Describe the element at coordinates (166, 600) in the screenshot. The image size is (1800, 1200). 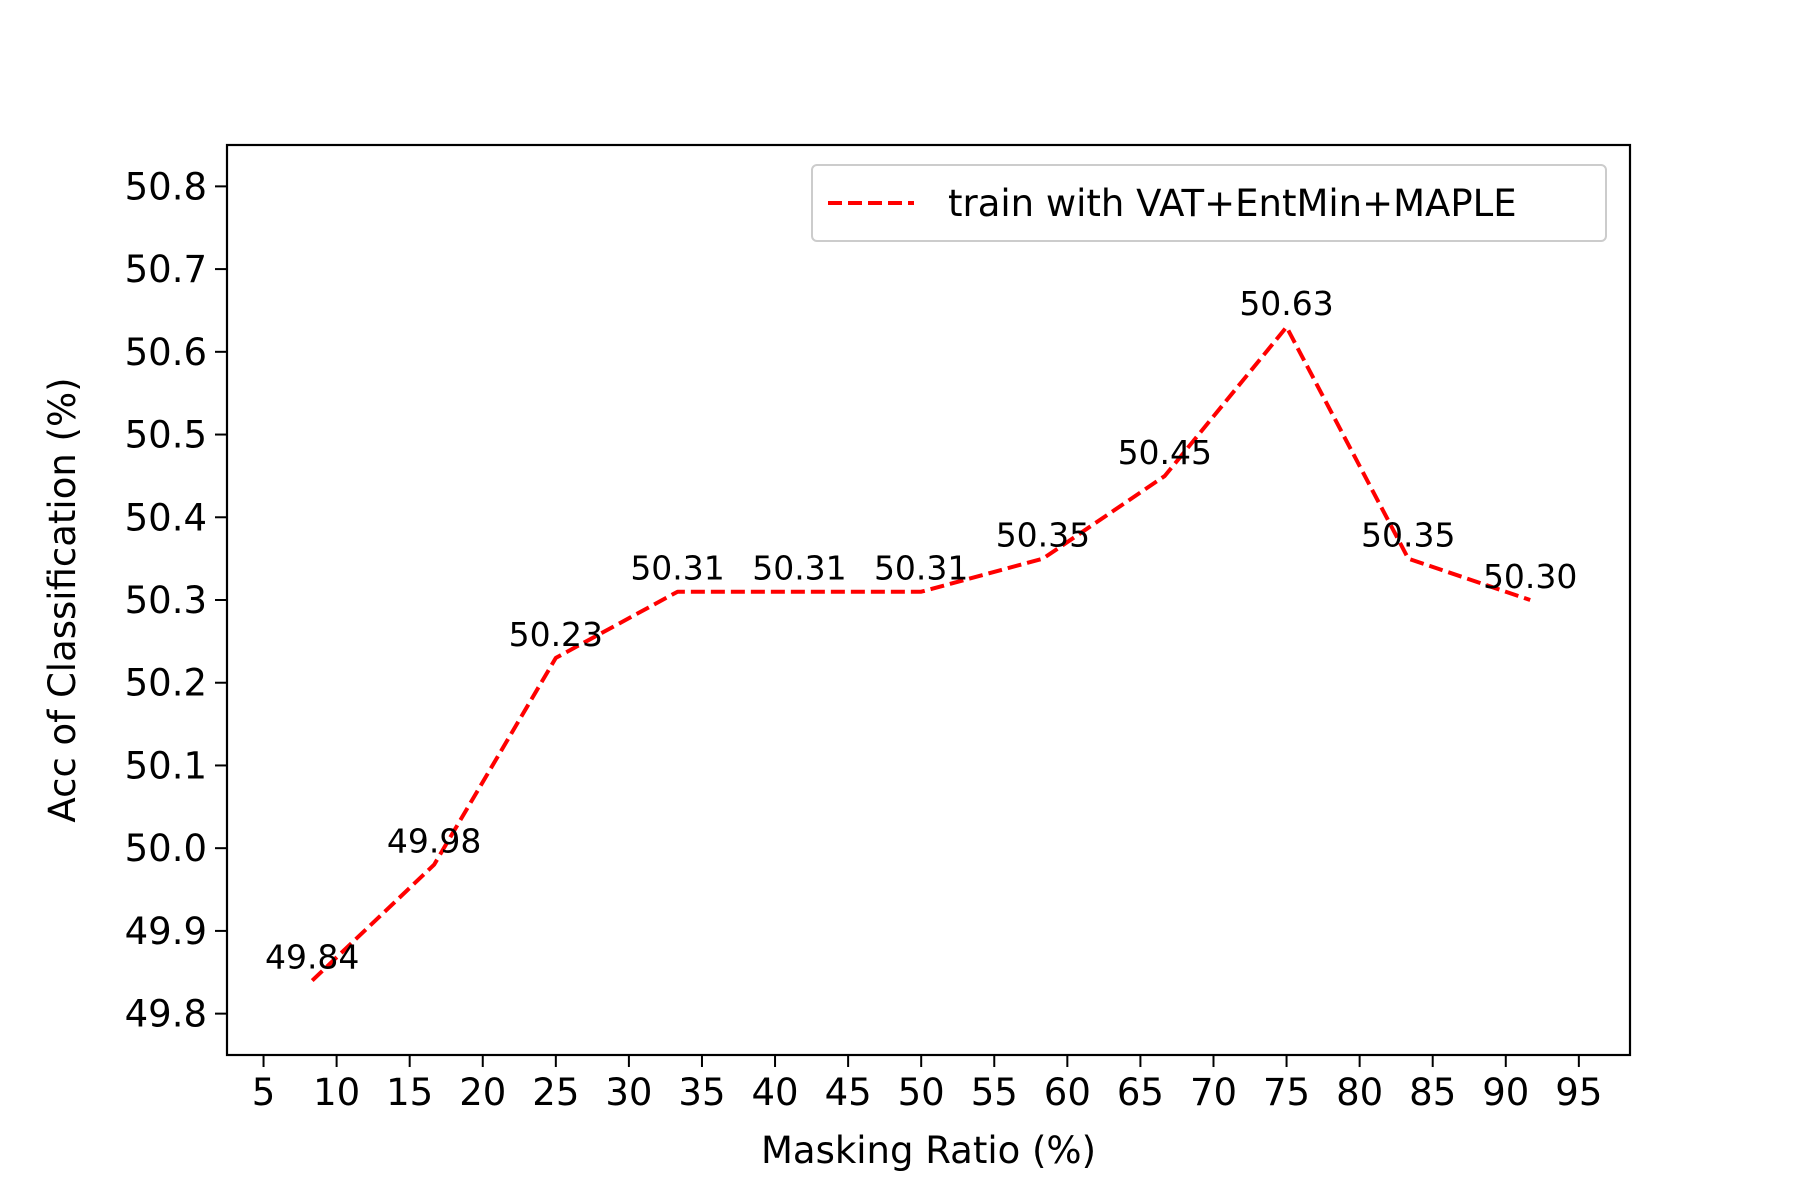
I see `y-tick-label: 50.3` at that location.